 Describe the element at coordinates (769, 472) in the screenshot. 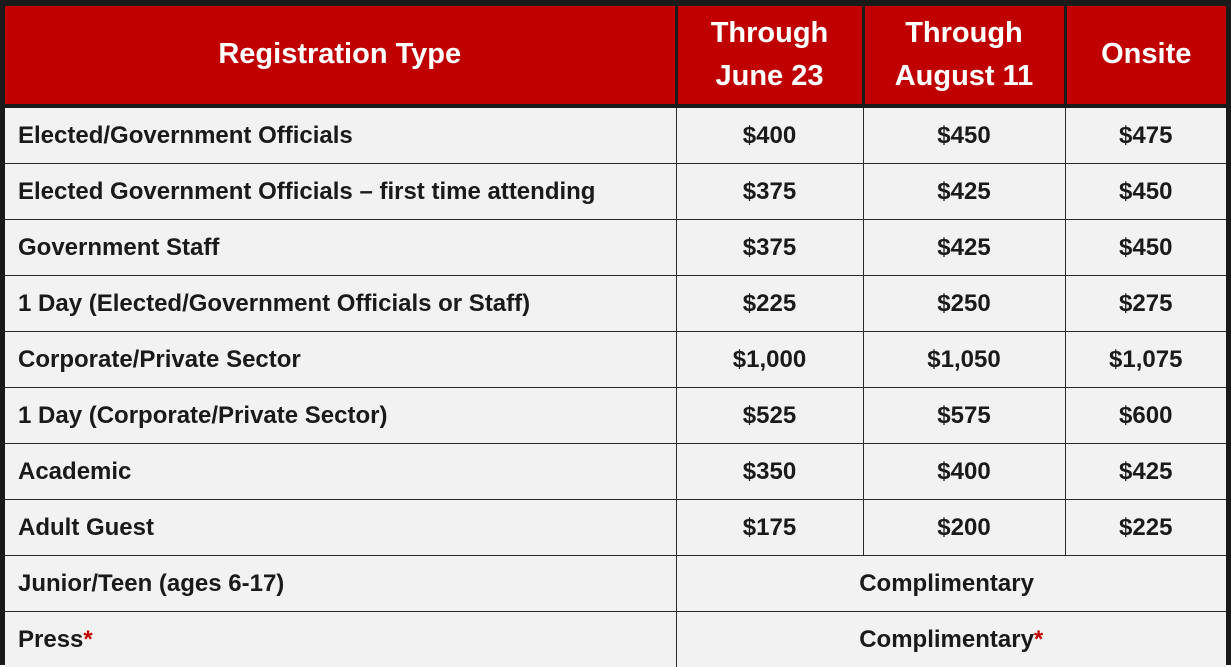

I see `price-june-cell: $350` at that location.